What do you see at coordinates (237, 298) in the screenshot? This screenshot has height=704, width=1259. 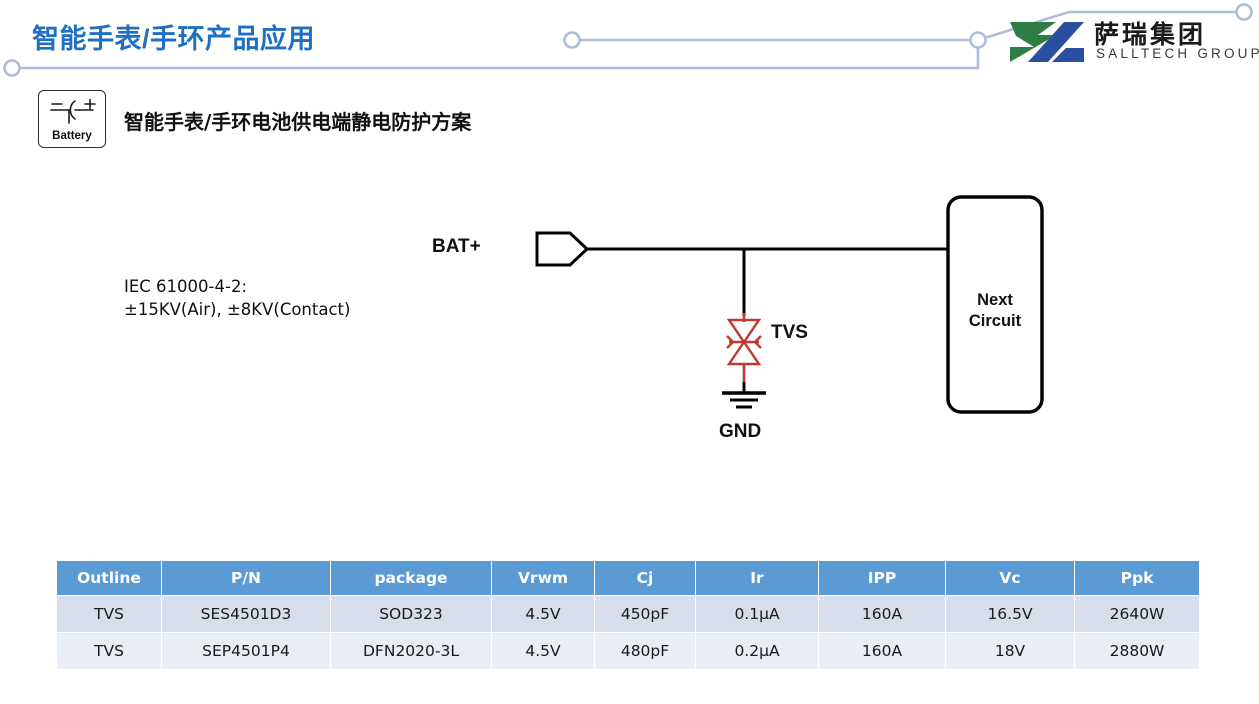 I see `iec-standard-note: IEC 61000-4-2: ±15KV(Air), ±8KV(Contact)` at bounding box center [237, 298].